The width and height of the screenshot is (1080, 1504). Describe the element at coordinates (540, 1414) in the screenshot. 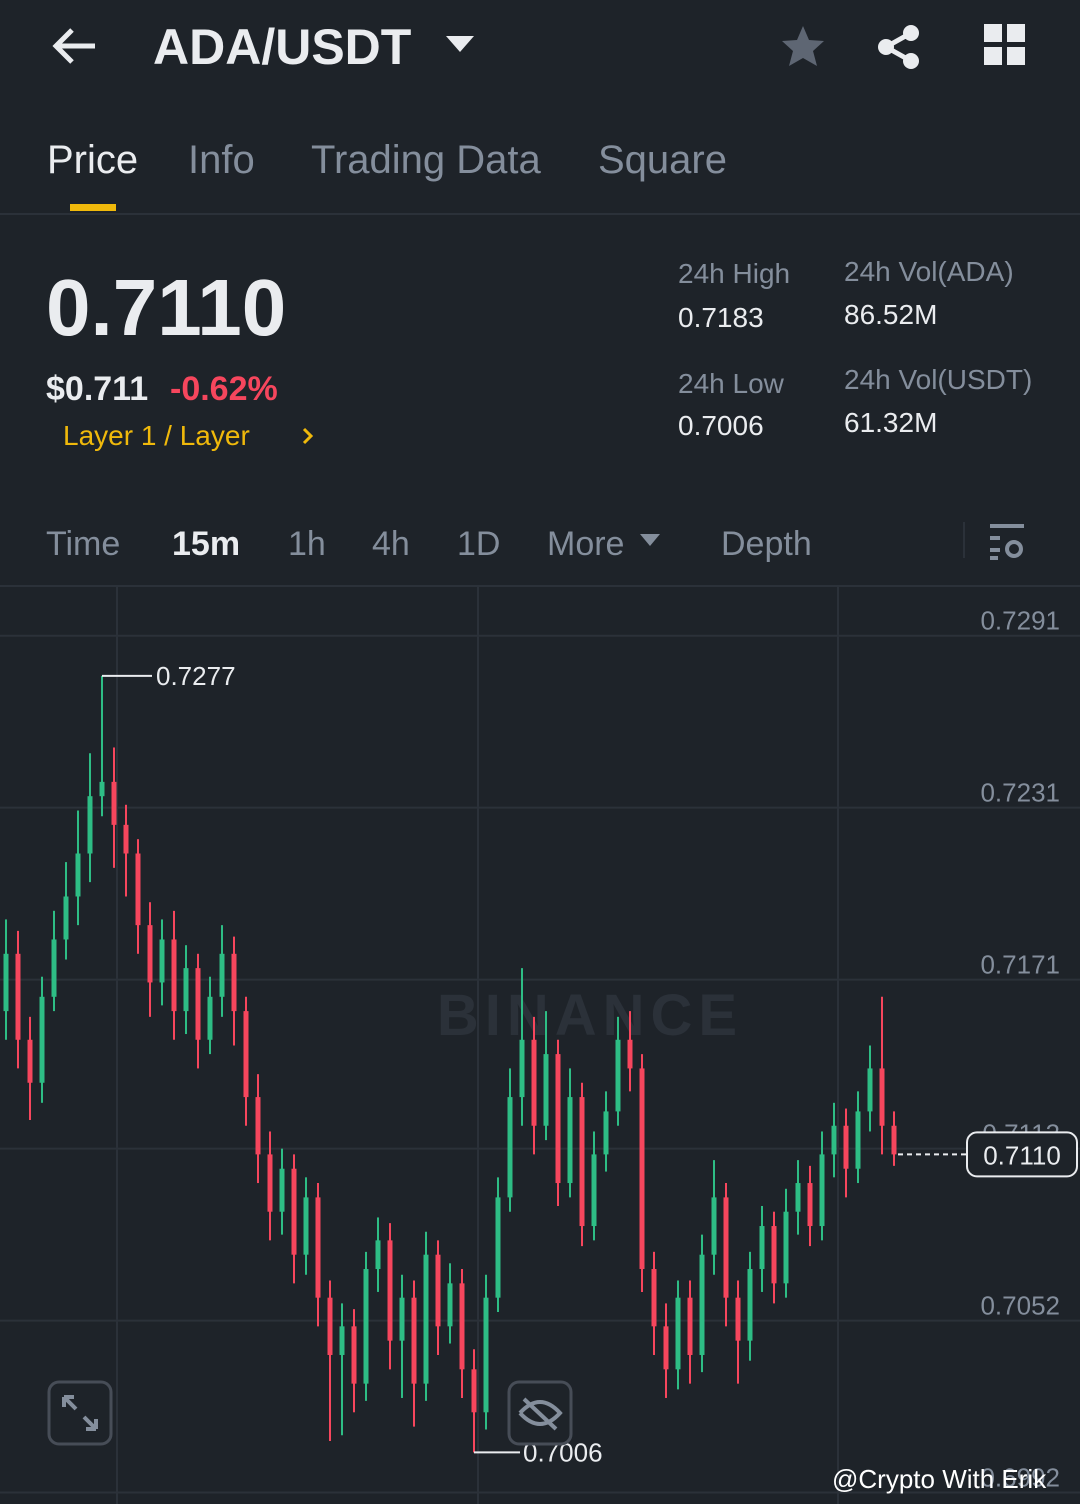

I see `hide-icon` at that location.